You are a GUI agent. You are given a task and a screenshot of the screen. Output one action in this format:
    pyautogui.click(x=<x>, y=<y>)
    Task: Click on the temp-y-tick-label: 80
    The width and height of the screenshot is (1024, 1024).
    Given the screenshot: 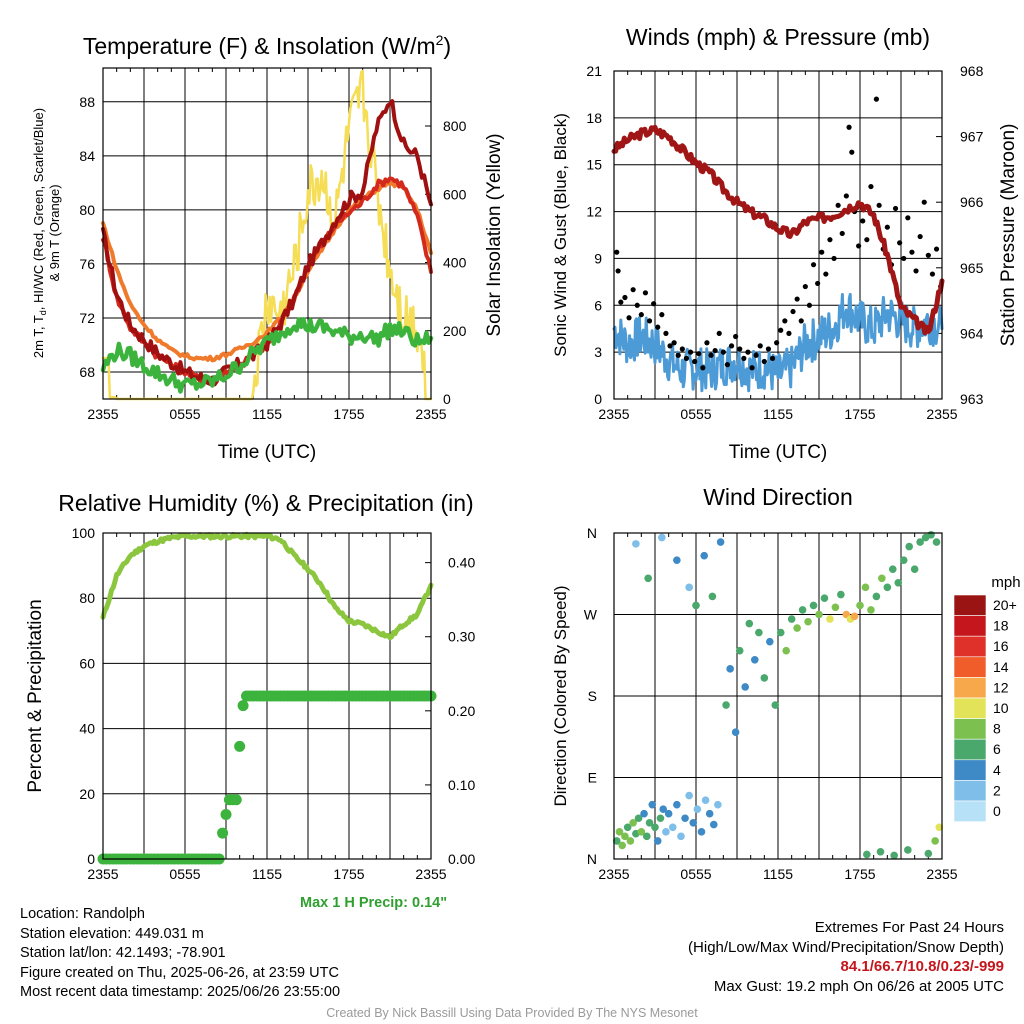 What is the action you would take?
    pyautogui.click(x=87, y=210)
    